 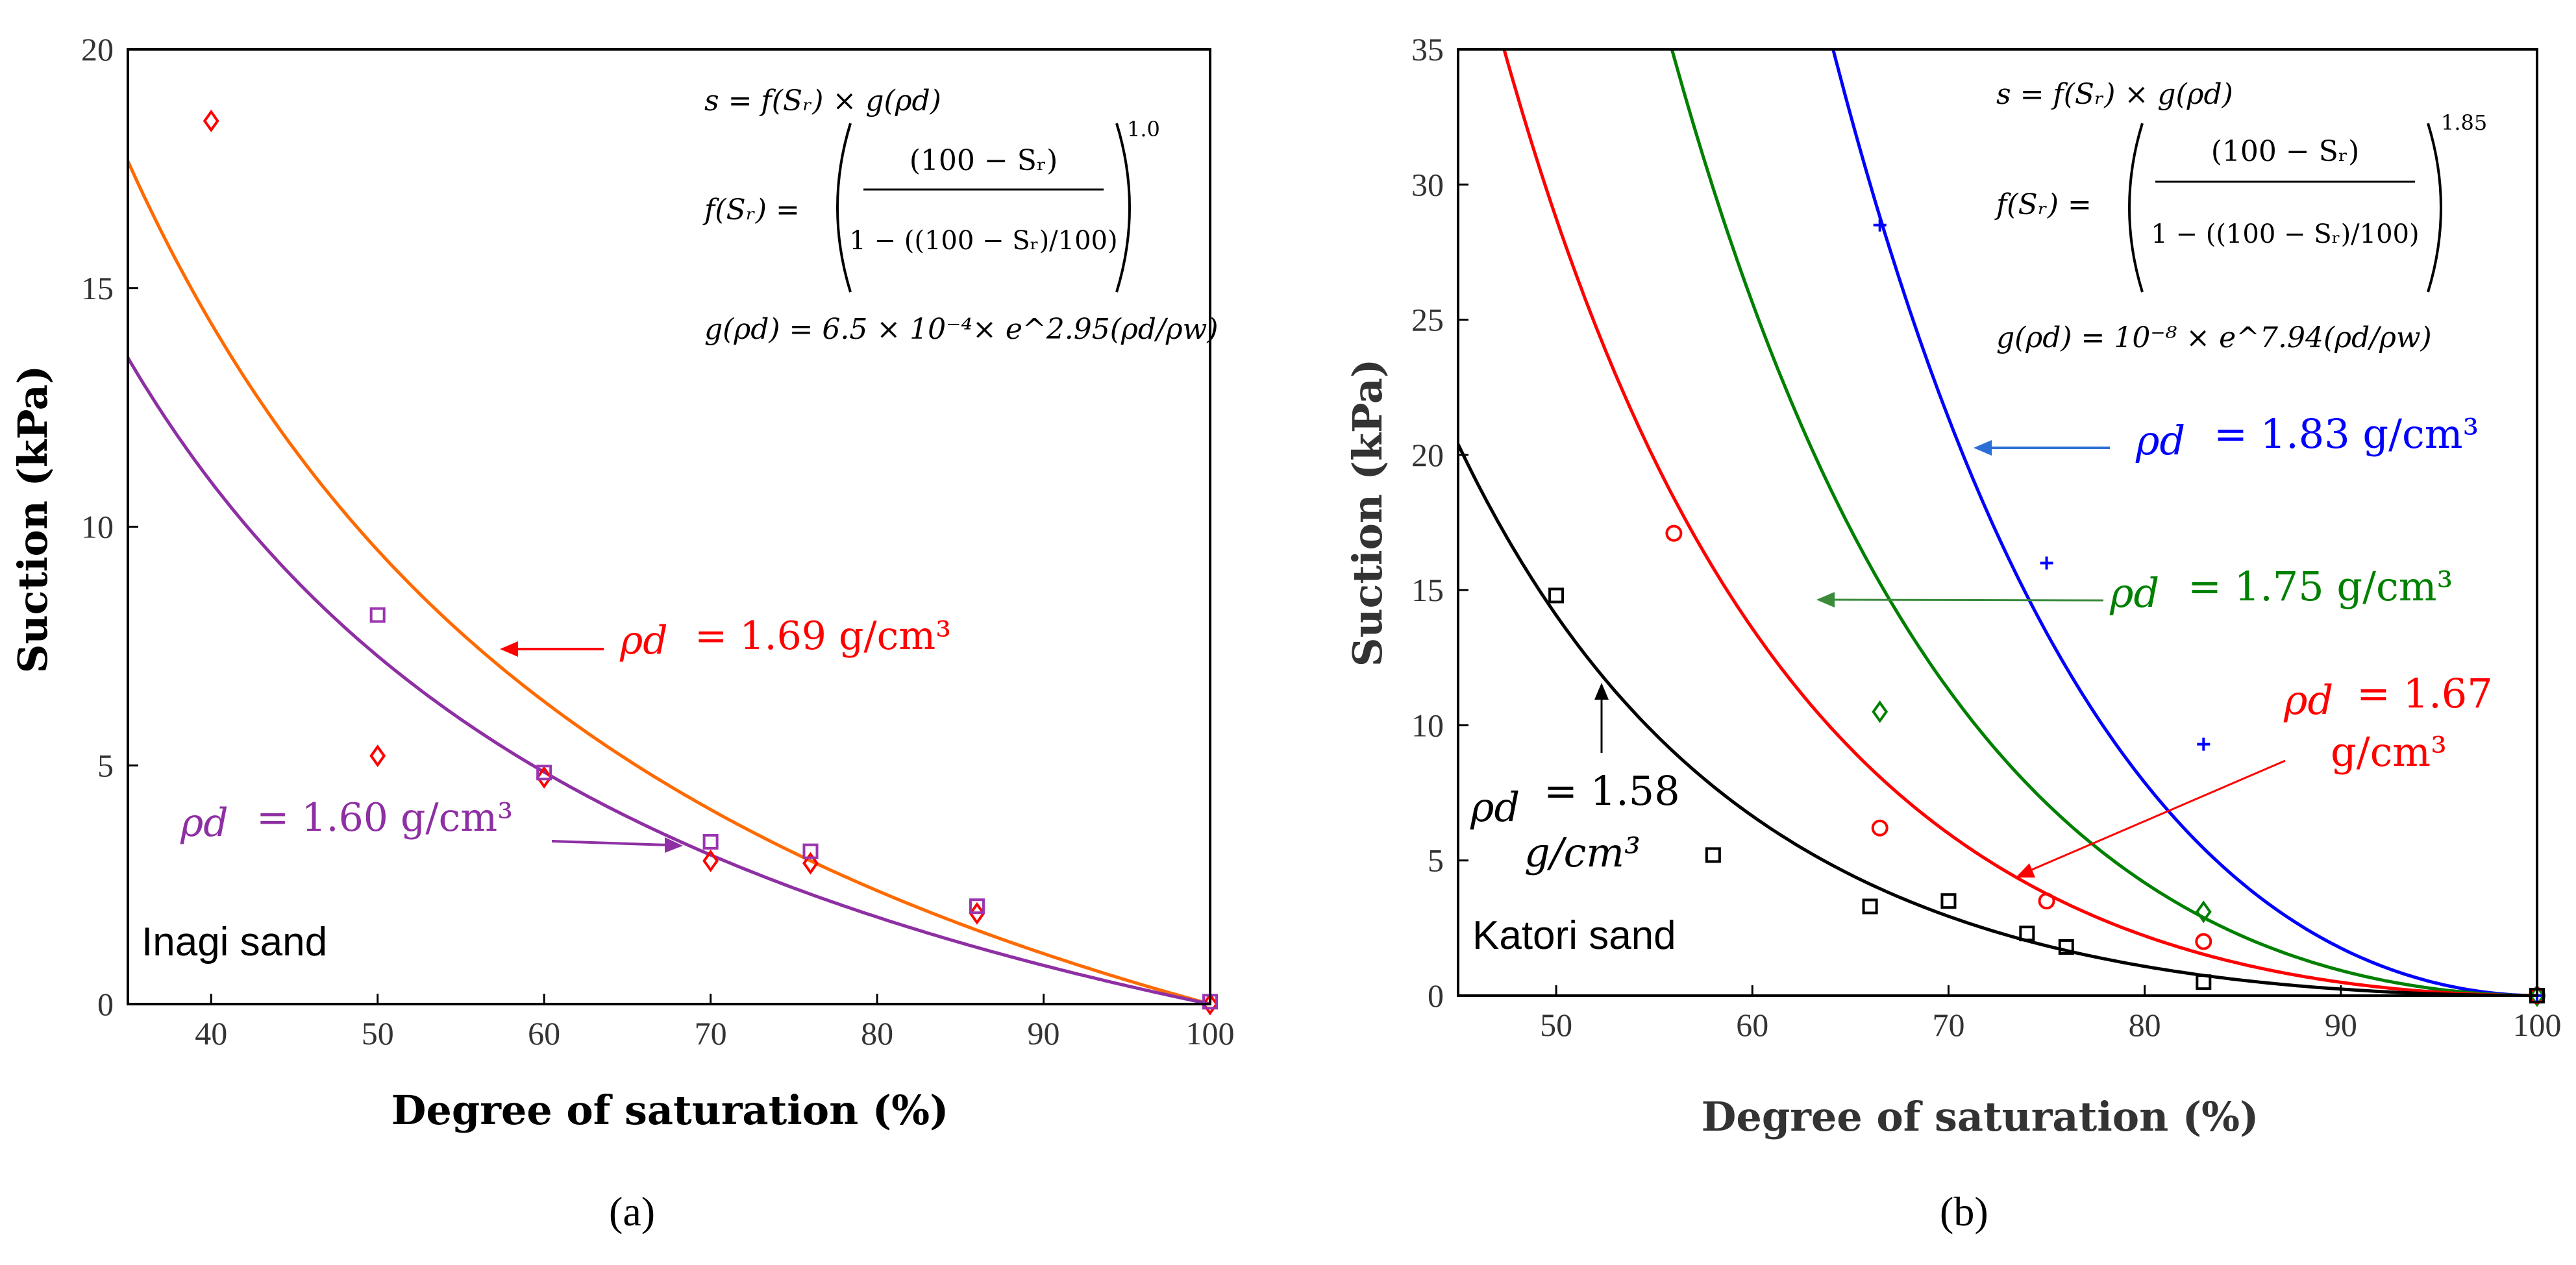 I want to click on series-label-160-name: ρd, so click(x=204, y=823).